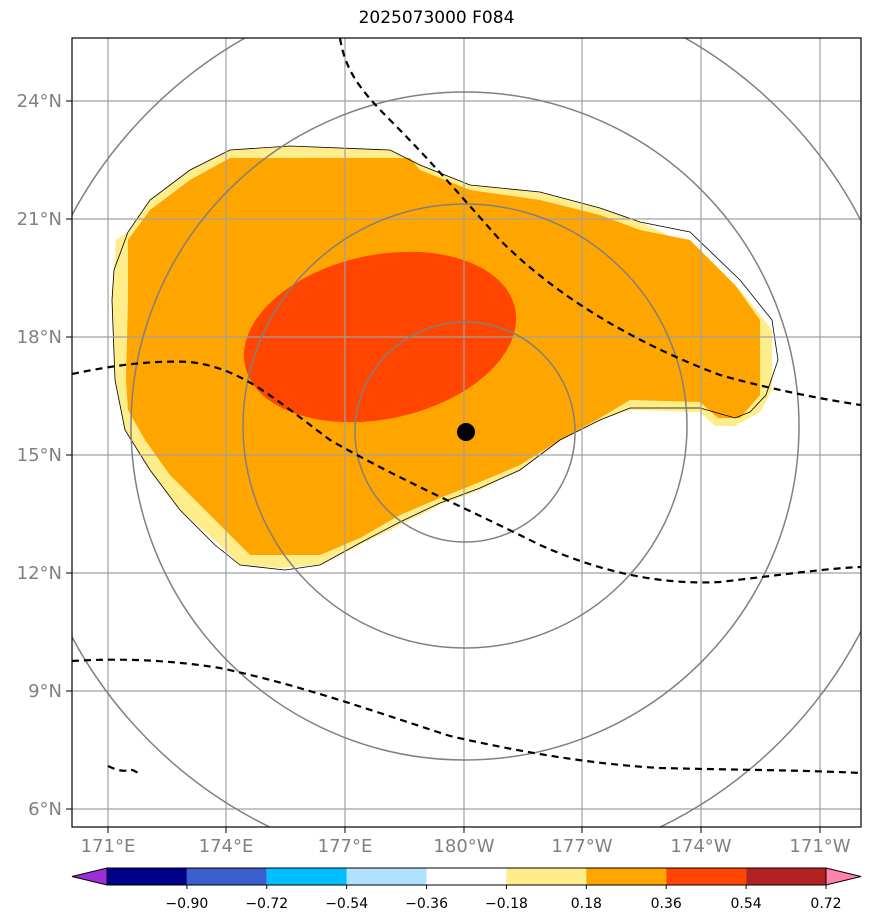 The height and width of the screenshot is (924, 873). I want to click on lat-tick-label: 12°N, so click(39, 573).